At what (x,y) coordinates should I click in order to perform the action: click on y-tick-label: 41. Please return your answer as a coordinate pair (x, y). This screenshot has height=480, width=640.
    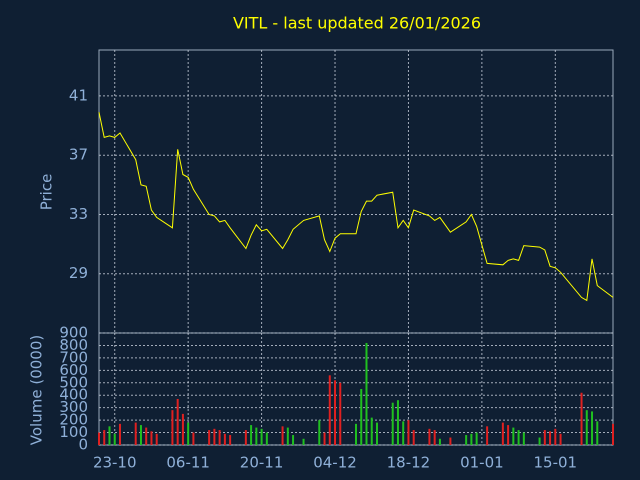
    Looking at the image, I should click on (78, 95).